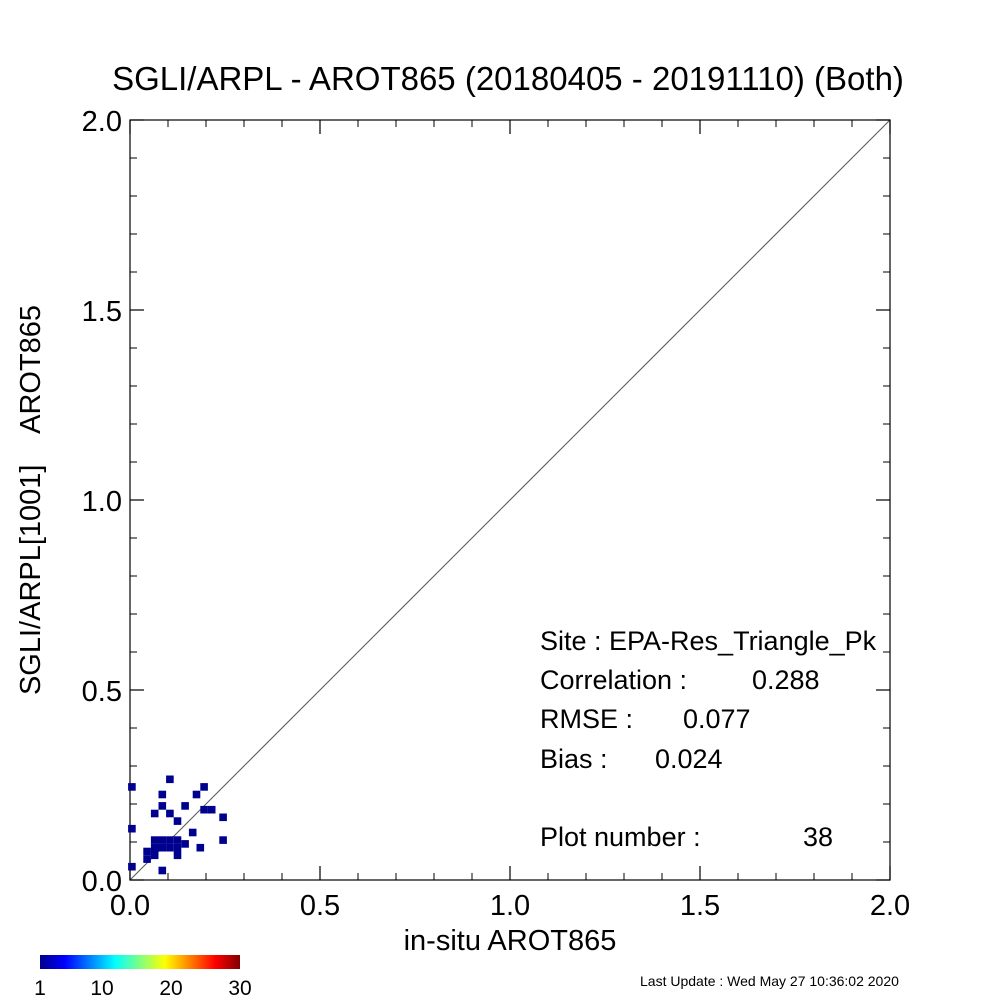  Describe the element at coordinates (101, 988) in the screenshot. I see `colorbar-tick-label: 10` at that location.